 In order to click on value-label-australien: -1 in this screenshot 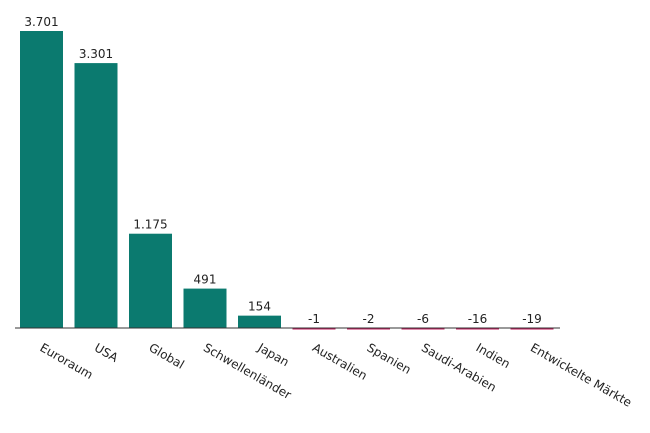, I will do `click(314, 319)`.